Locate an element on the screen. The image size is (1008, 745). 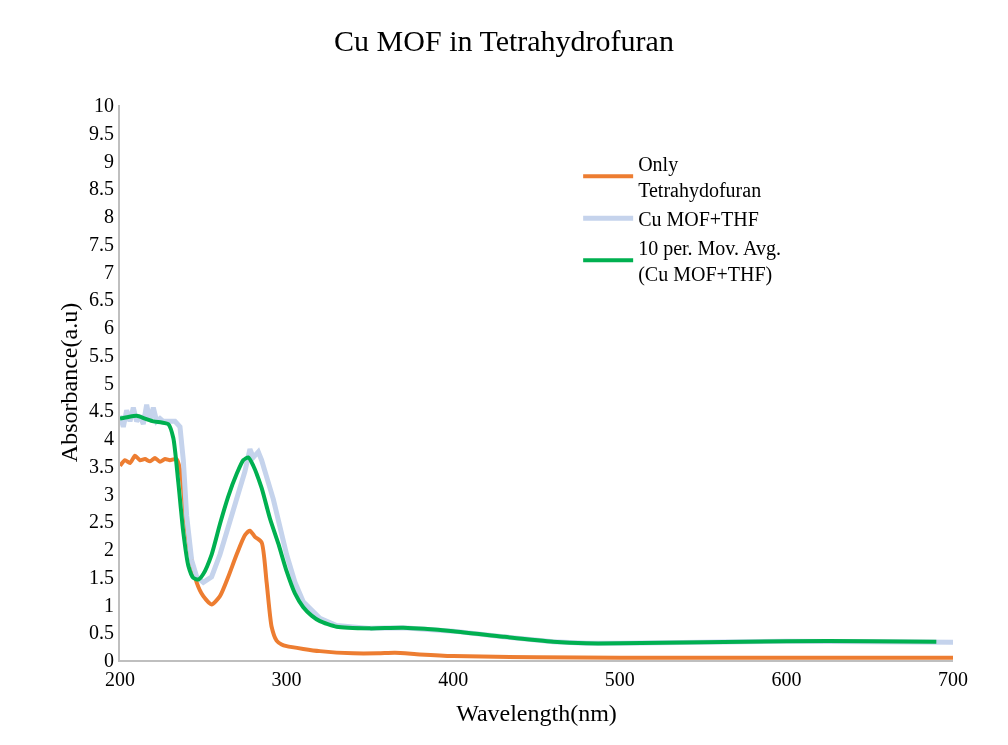
y-tick-label: 3.5 is located at coordinates (101, 465).